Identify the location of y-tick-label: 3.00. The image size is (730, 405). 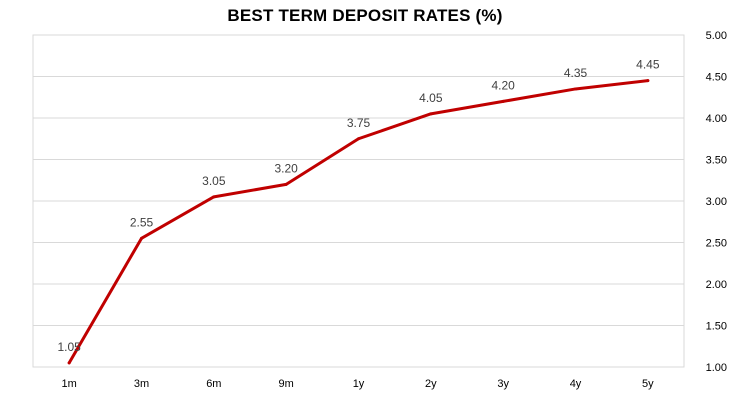
(716, 202).